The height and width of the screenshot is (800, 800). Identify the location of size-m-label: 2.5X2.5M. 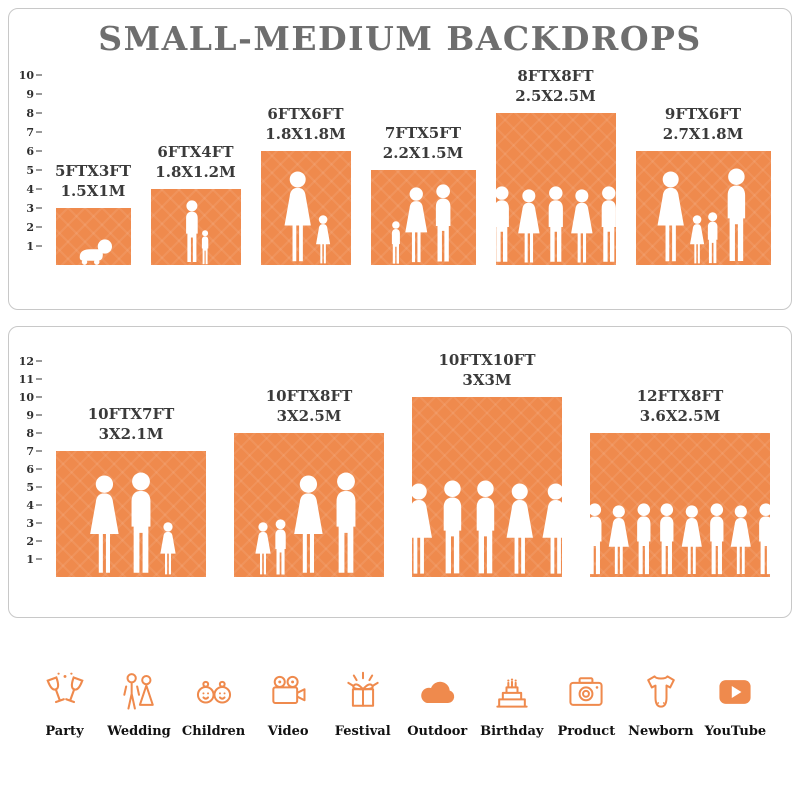
(555, 95).